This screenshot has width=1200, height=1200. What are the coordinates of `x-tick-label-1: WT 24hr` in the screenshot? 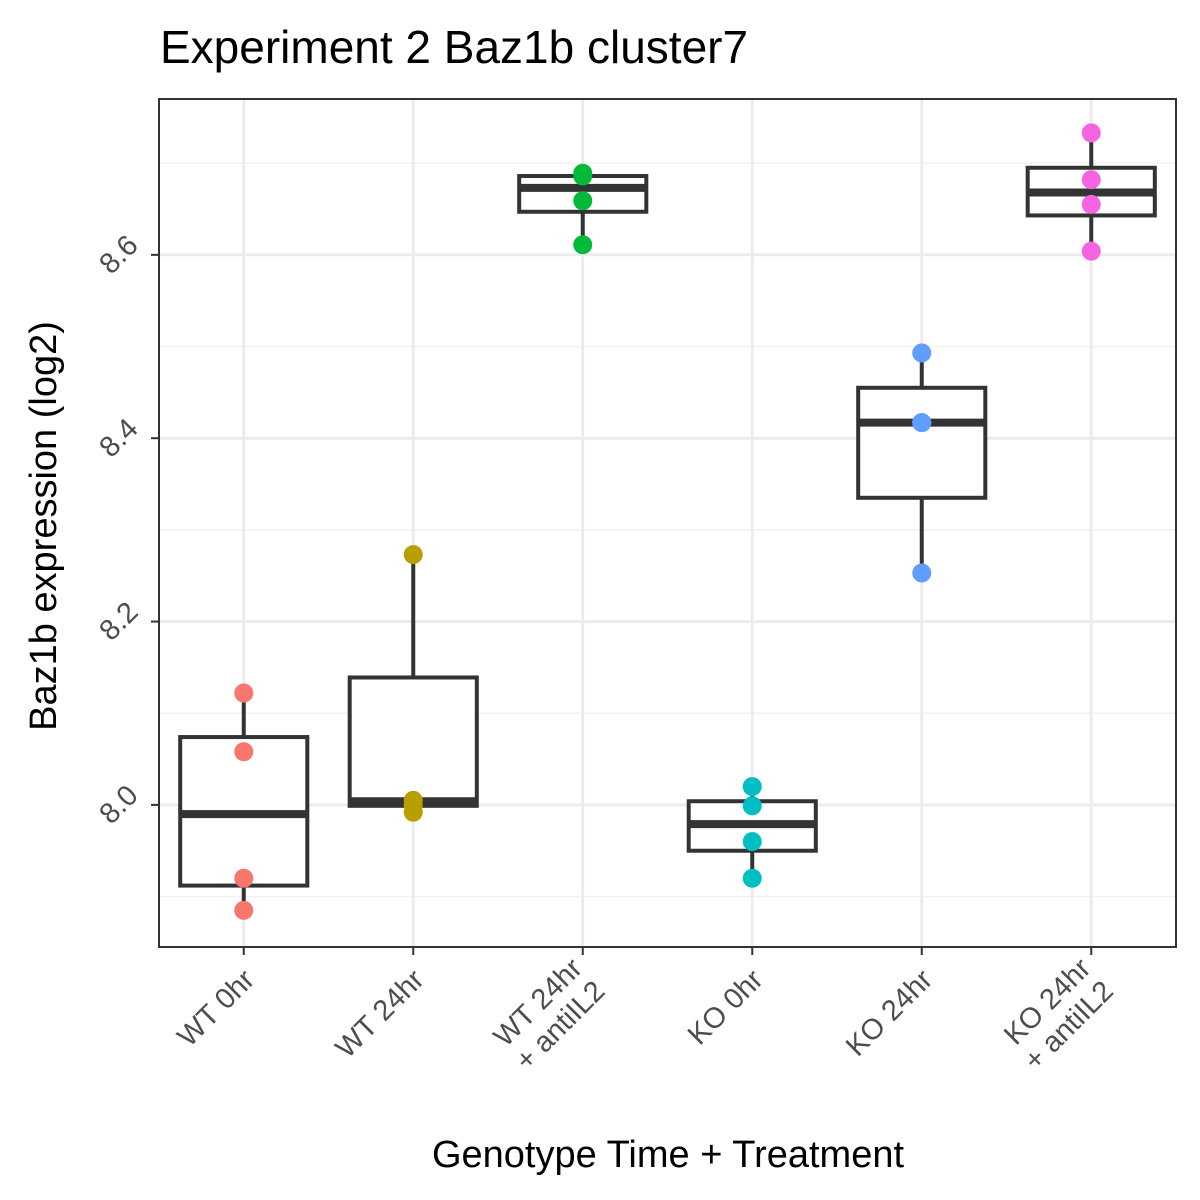 It's located at (380, 1013).